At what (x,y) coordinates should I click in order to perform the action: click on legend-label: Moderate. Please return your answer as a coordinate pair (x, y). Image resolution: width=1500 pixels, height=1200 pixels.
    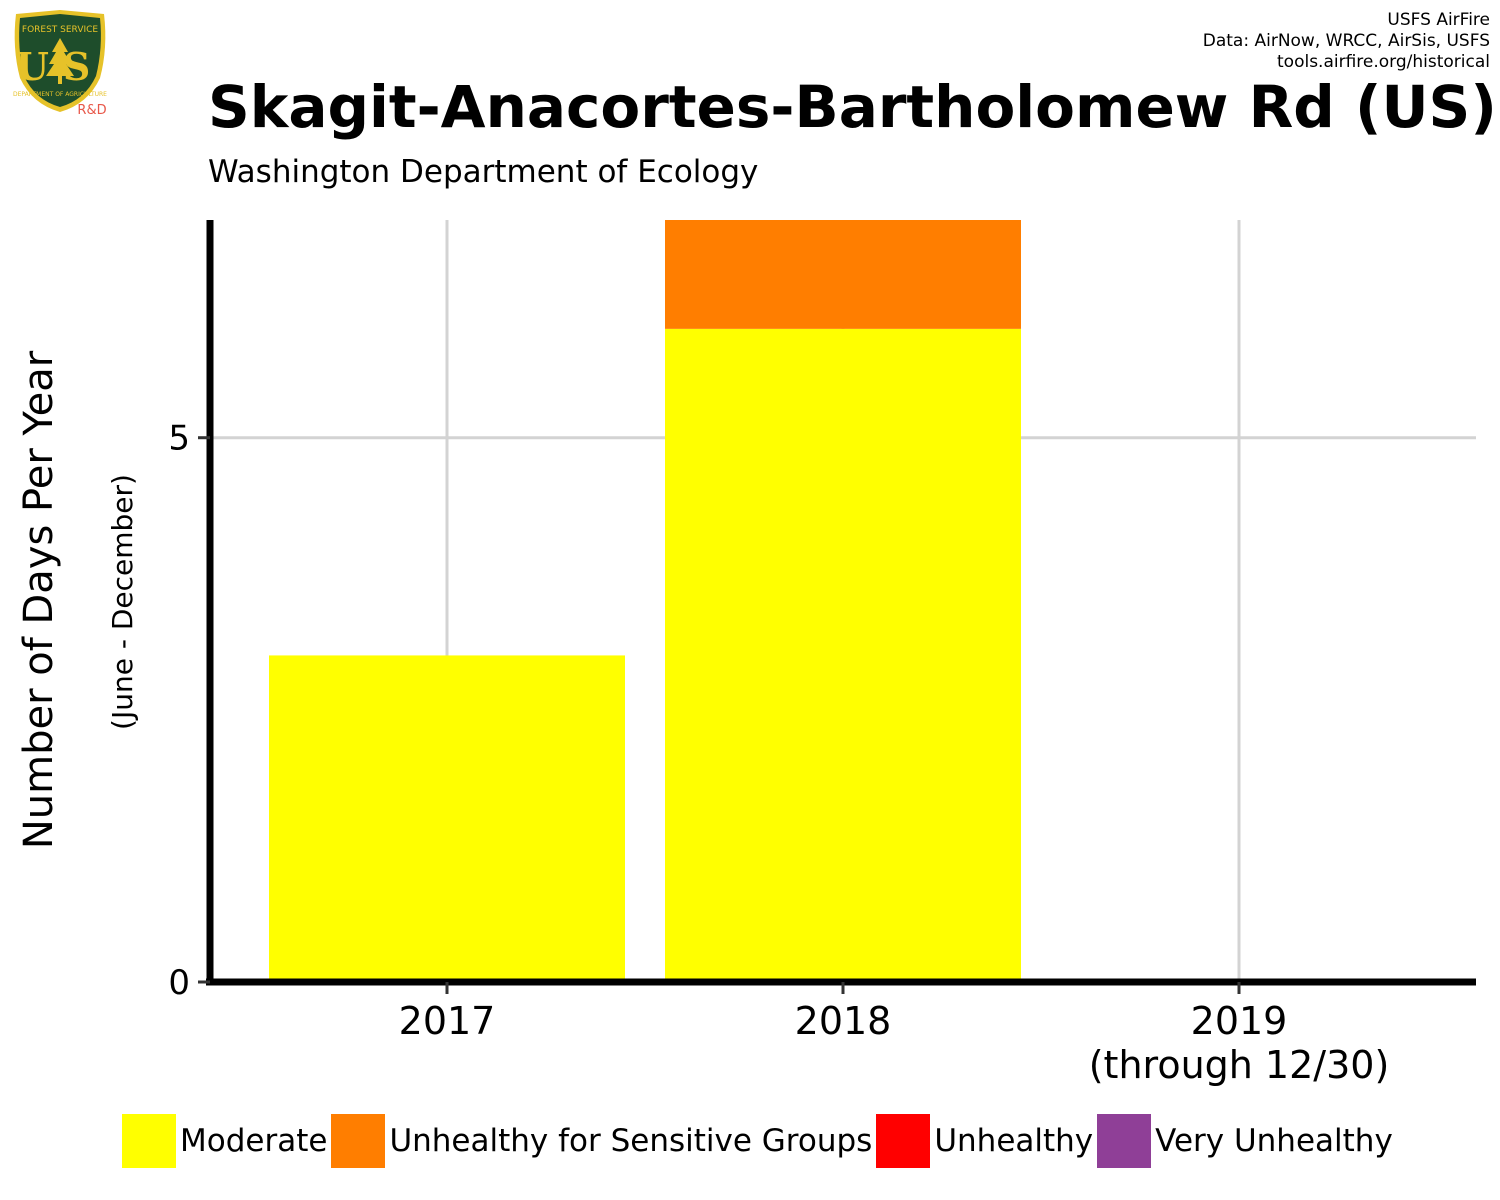
    Looking at the image, I should click on (254, 1141).